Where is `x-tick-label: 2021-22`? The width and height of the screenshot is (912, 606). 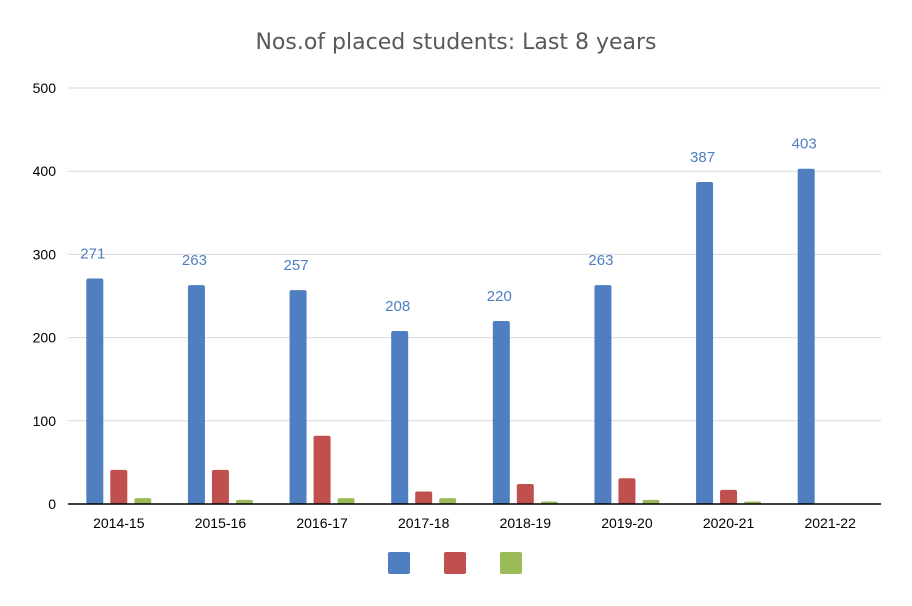 x-tick-label: 2021-22 is located at coordinates (830, 523).